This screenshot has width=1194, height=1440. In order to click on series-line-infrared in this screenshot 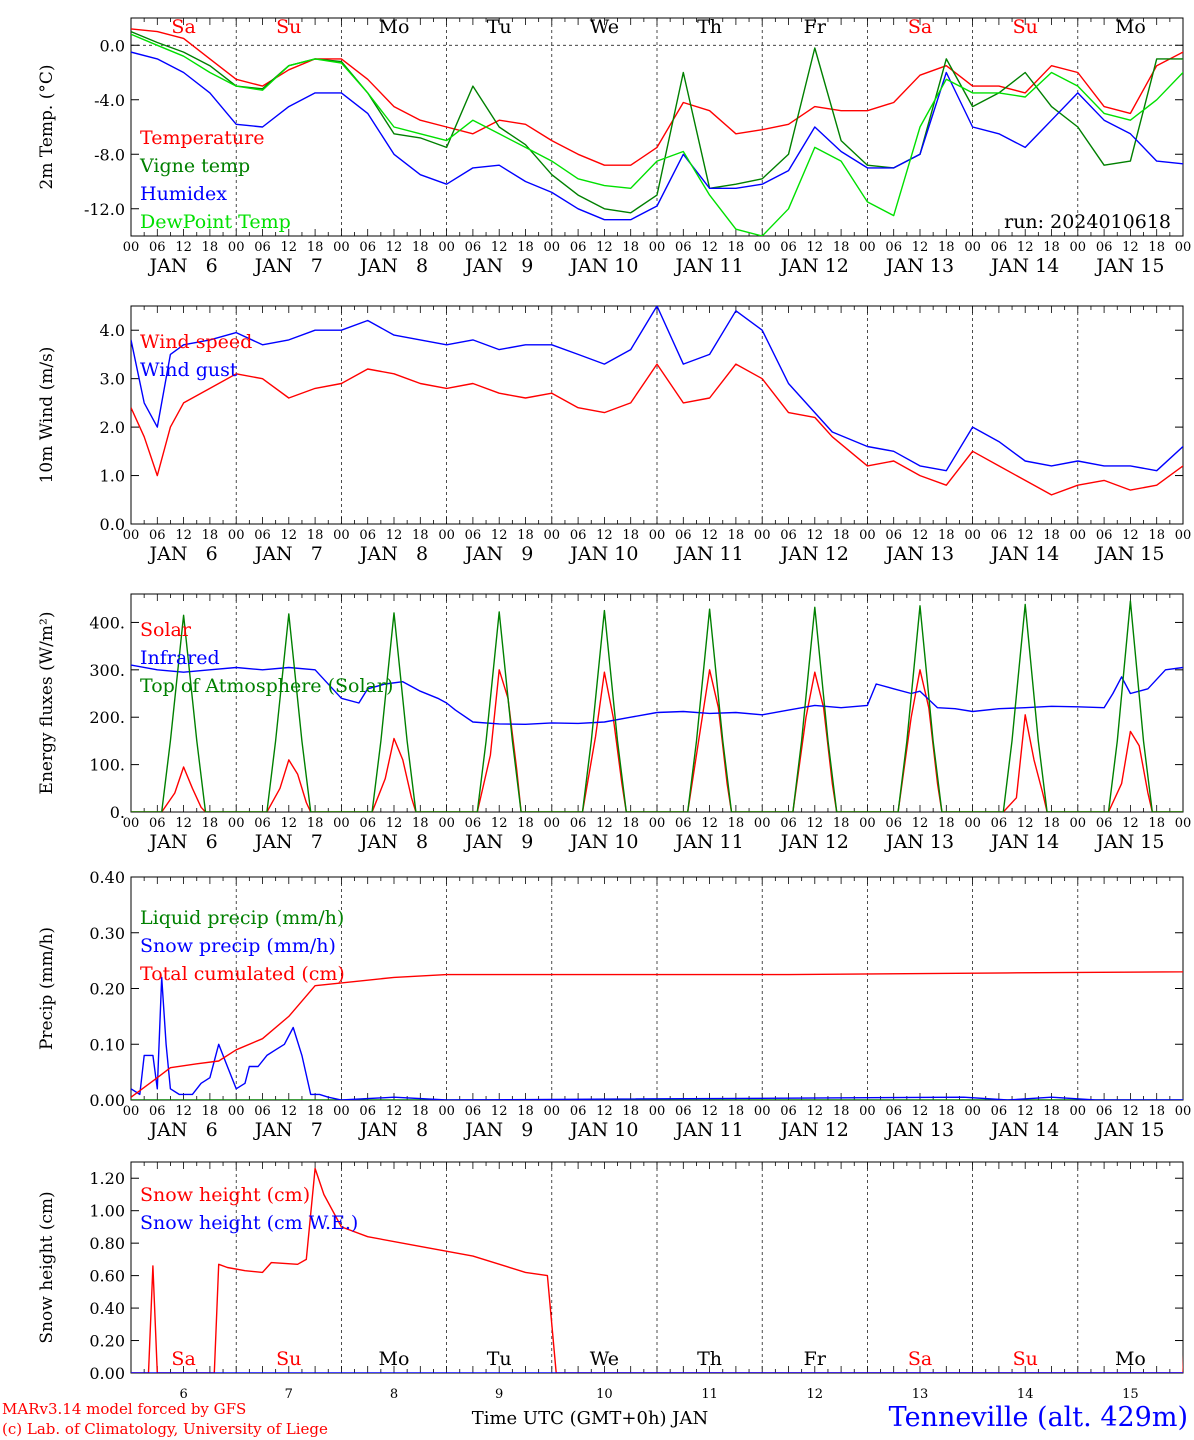, I will do `click(657, 694)`.